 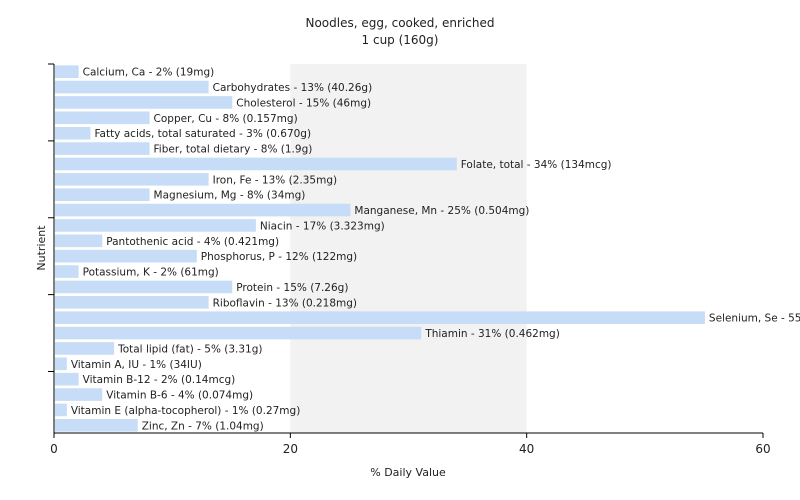 What do you see at coordinates (136, 365) in the screenshot?
I see `bar-label: Vitamin A, IU - 1% (34IU)` at bounding box center [136, 365].